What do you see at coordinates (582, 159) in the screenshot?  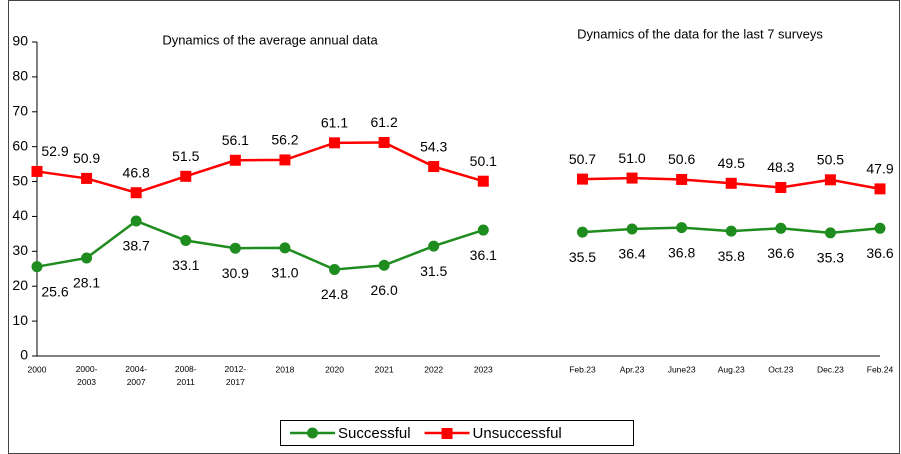 I see `data-label: 50.7` at bounding box center [582, 159].